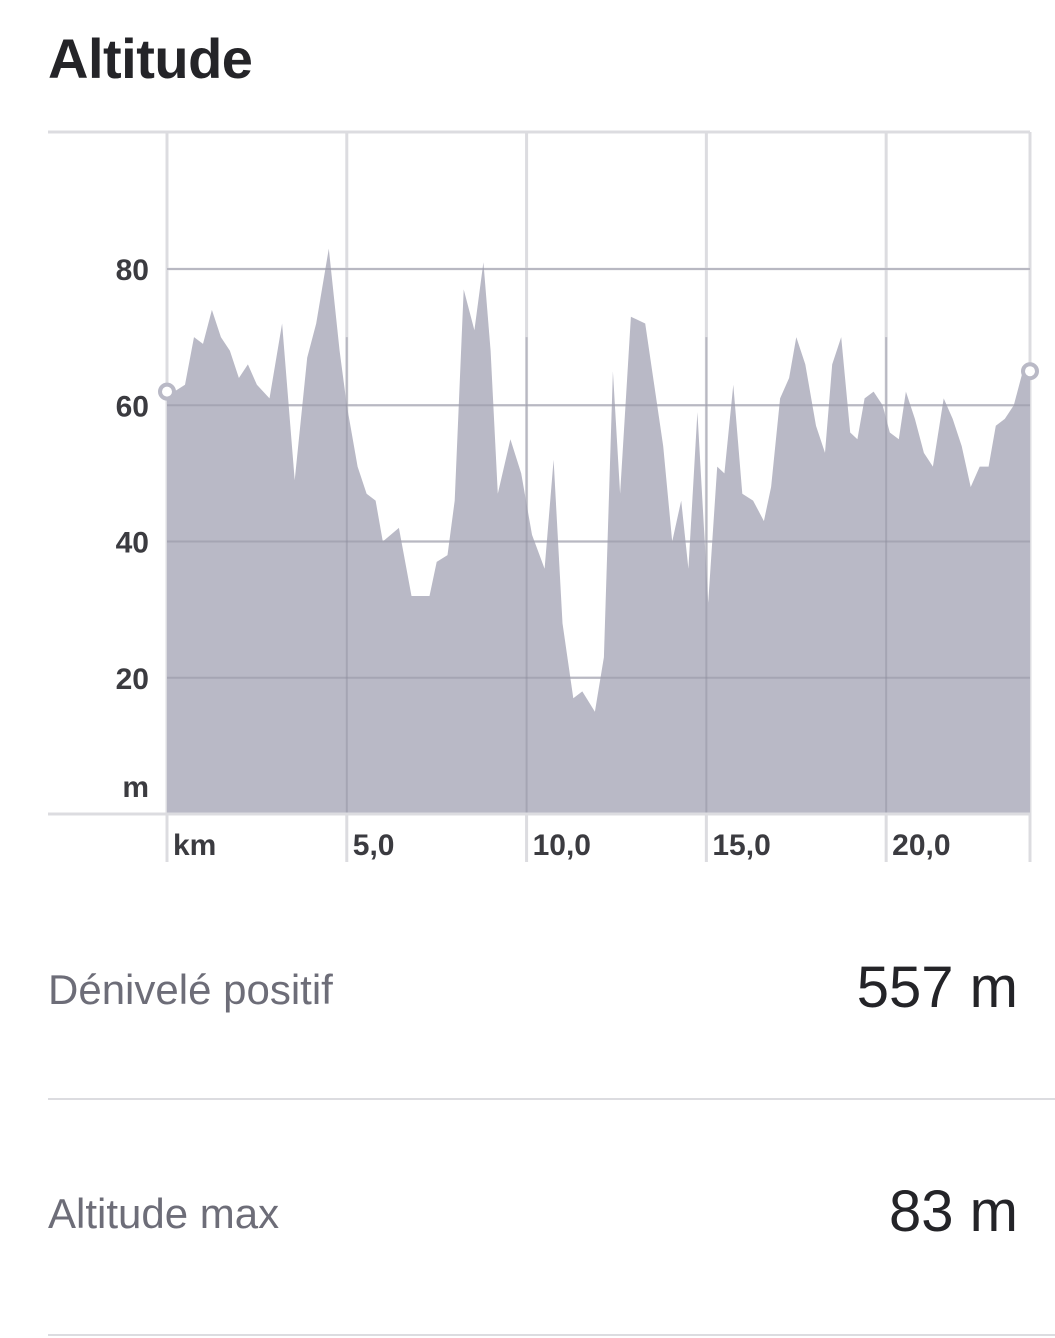 This screenshot has width=1055, height=1338. I want to click on y-tick-label: 20, so click(132, 679).